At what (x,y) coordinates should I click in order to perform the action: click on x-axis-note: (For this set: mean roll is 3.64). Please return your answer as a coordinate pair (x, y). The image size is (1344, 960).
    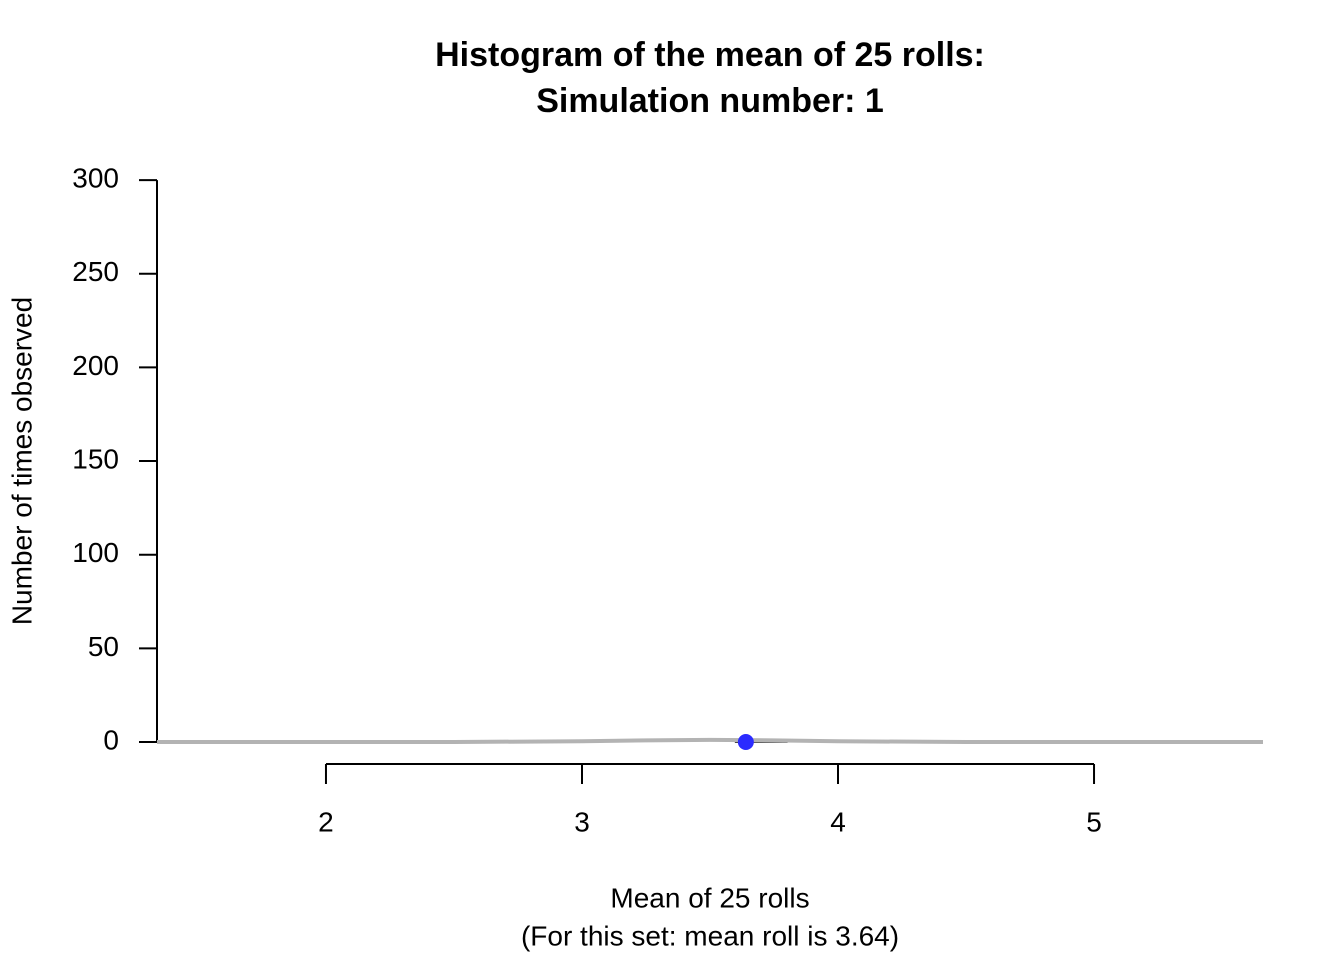
    Looking at the image, I should click on (710, 935).